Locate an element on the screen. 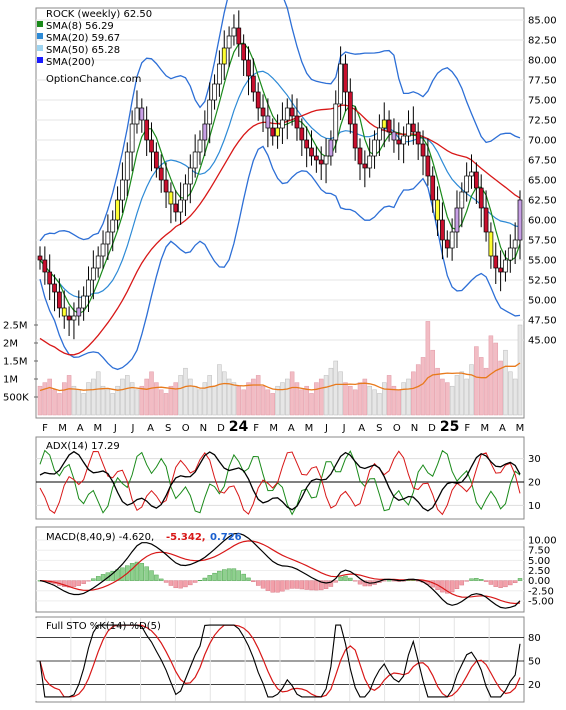 The image size is (566, 710). price-tick-label: 80.00 is located at coordinates (542, 61).